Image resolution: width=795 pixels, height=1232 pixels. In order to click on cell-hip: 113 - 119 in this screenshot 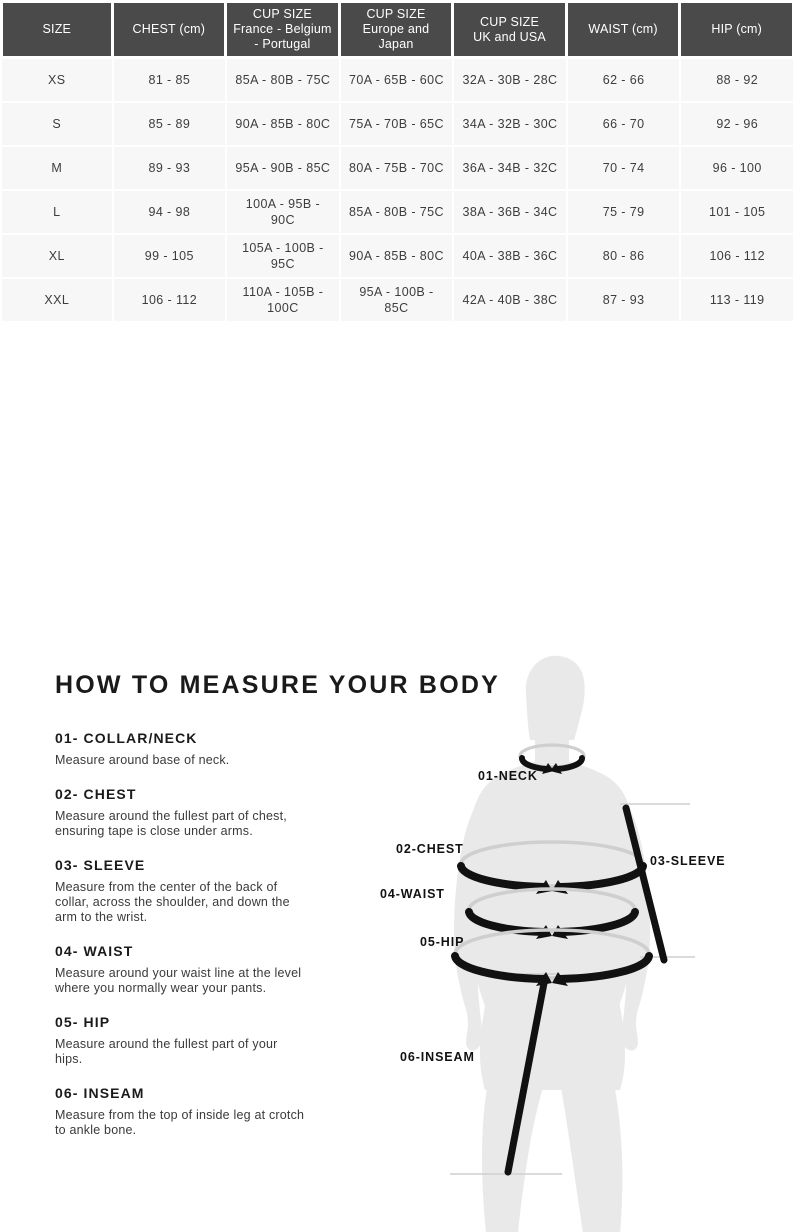, I will do `click(738, 301)`.